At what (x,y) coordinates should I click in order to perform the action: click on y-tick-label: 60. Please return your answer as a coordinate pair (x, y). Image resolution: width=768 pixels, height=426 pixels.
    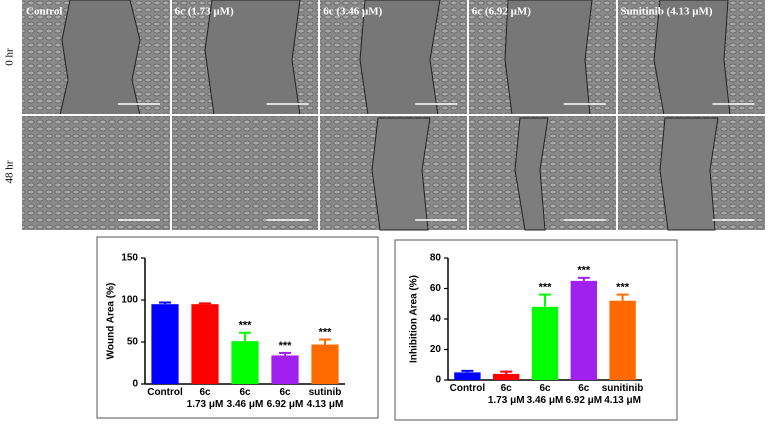
    Looking at the image, I should click on (436, 288).